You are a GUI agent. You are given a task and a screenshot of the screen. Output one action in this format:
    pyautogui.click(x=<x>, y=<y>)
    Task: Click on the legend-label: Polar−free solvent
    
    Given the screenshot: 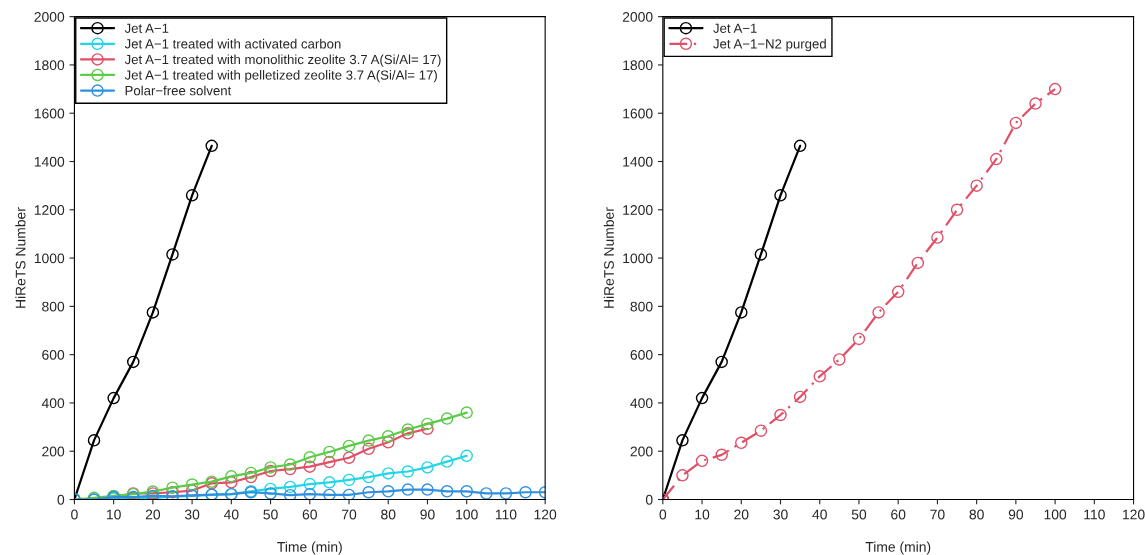 What is the action you would take?
    pyautogui.click(x=178, y=90)
    